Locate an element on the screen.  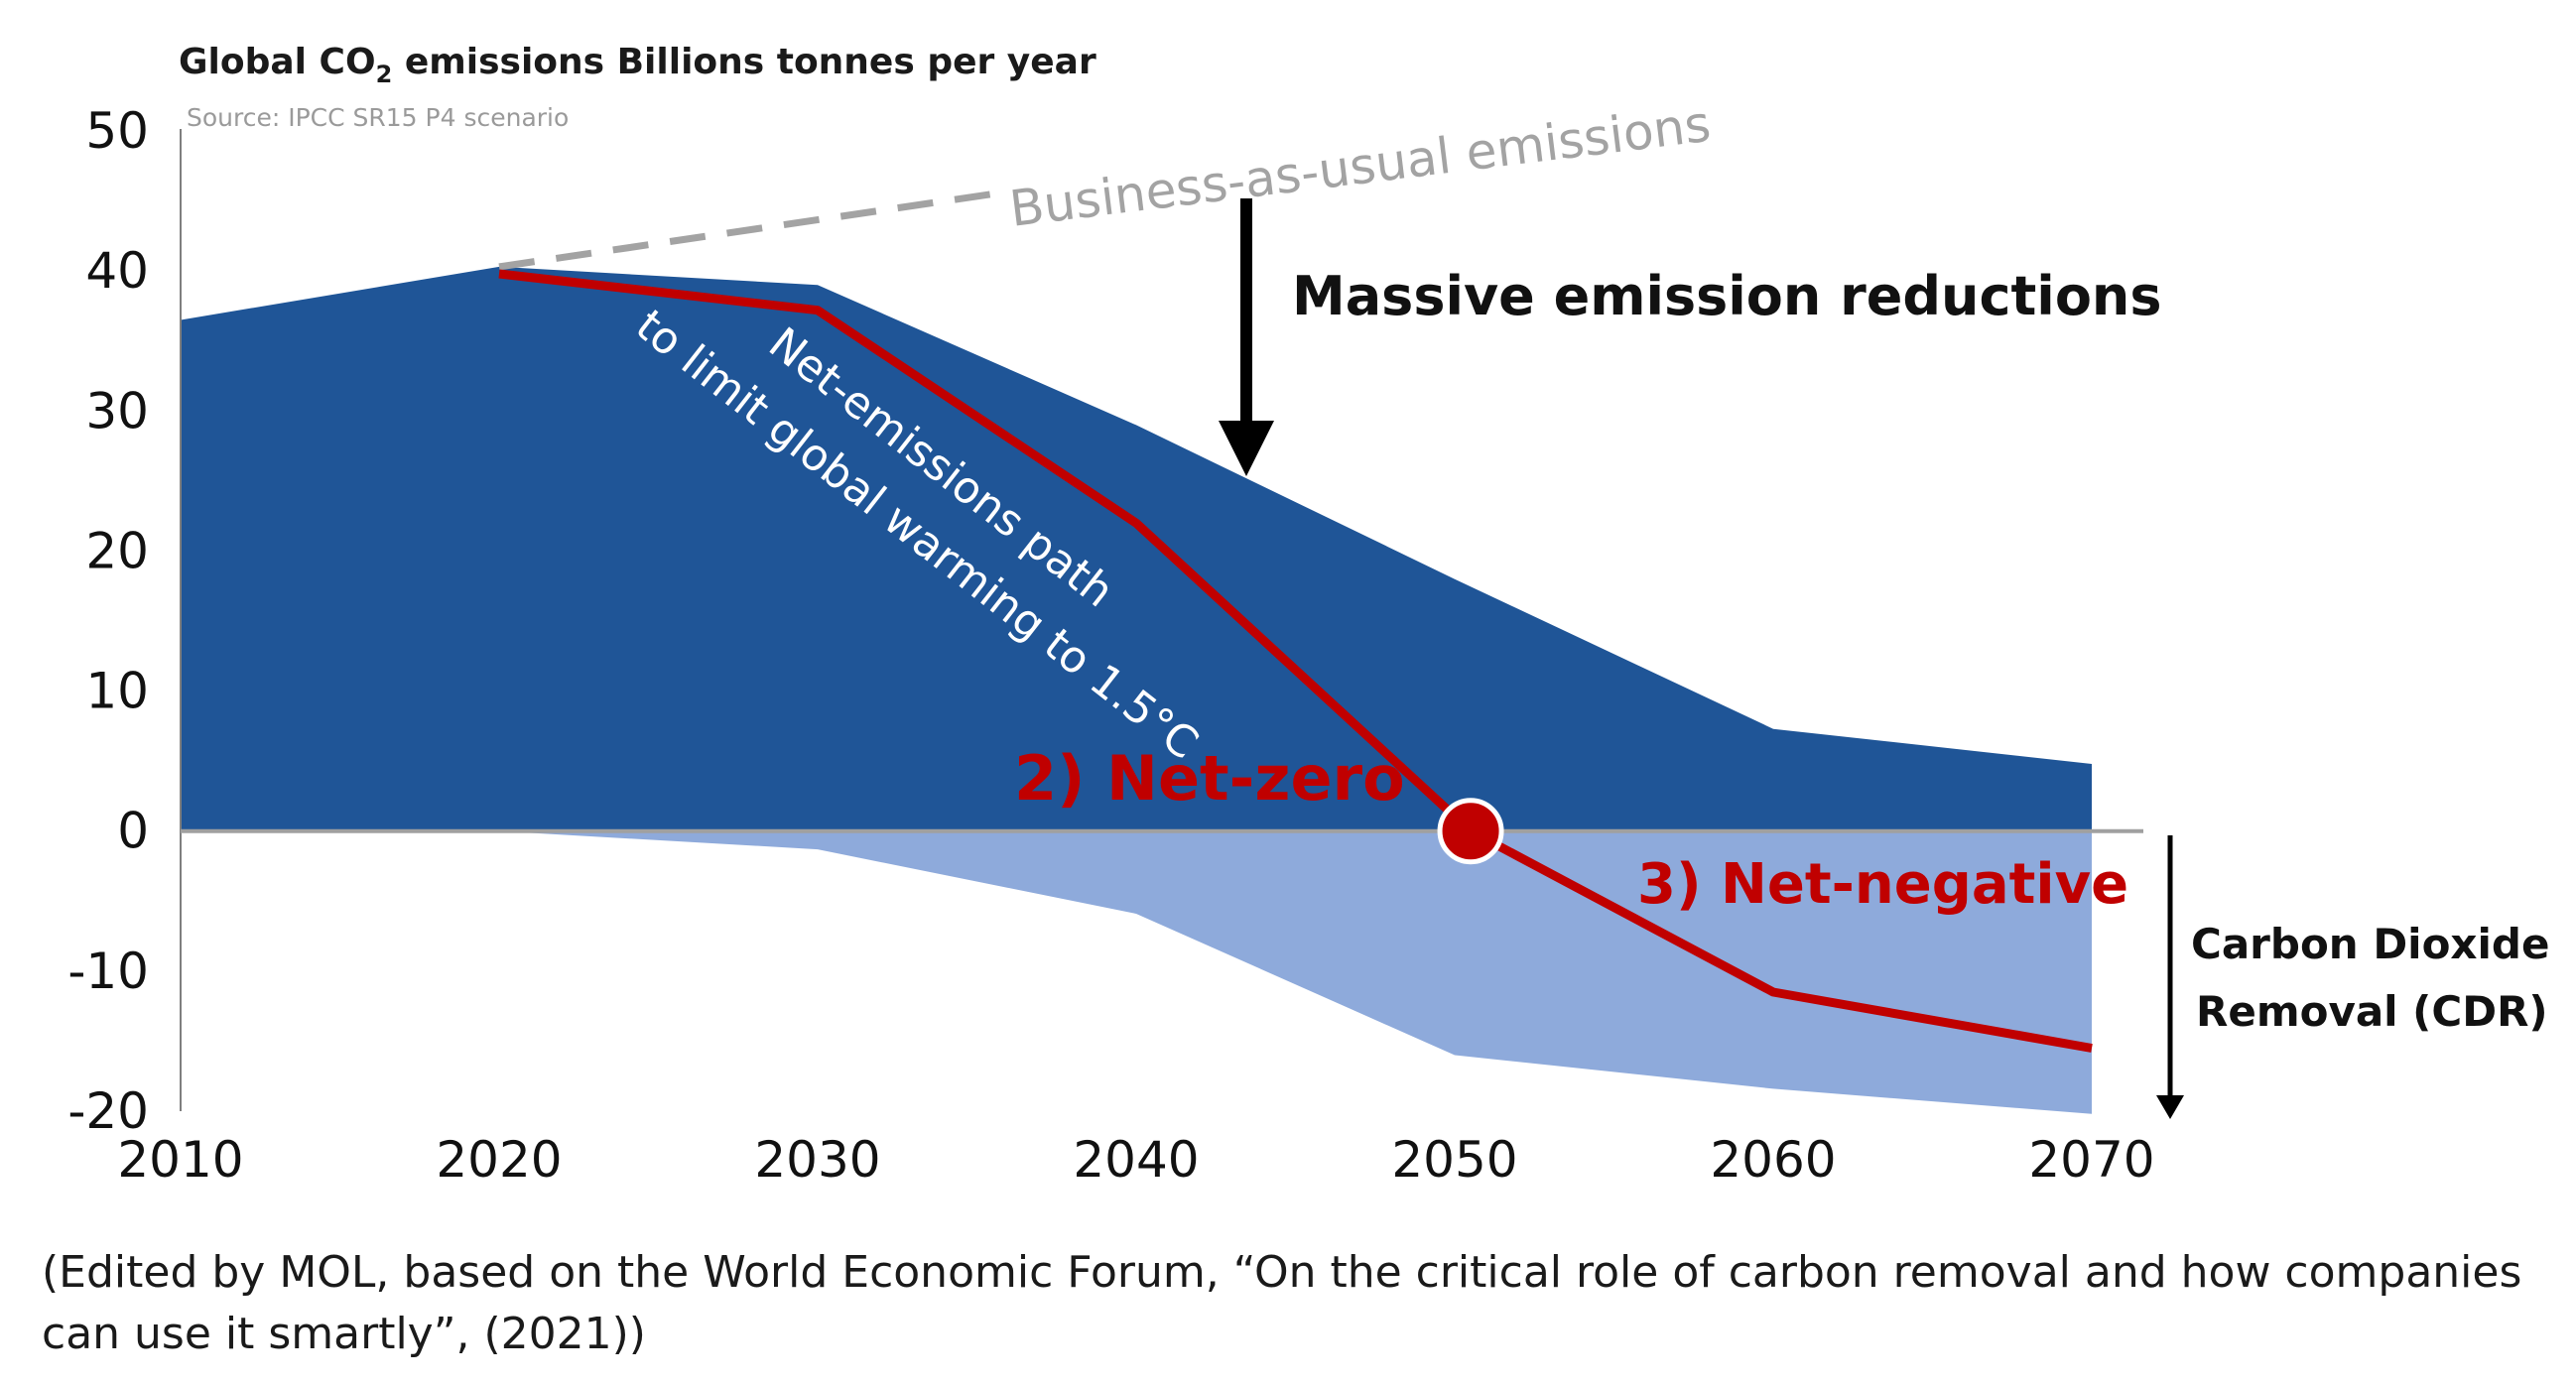
x-tick-label: 2070 is located at coordinates (2091, 1160).